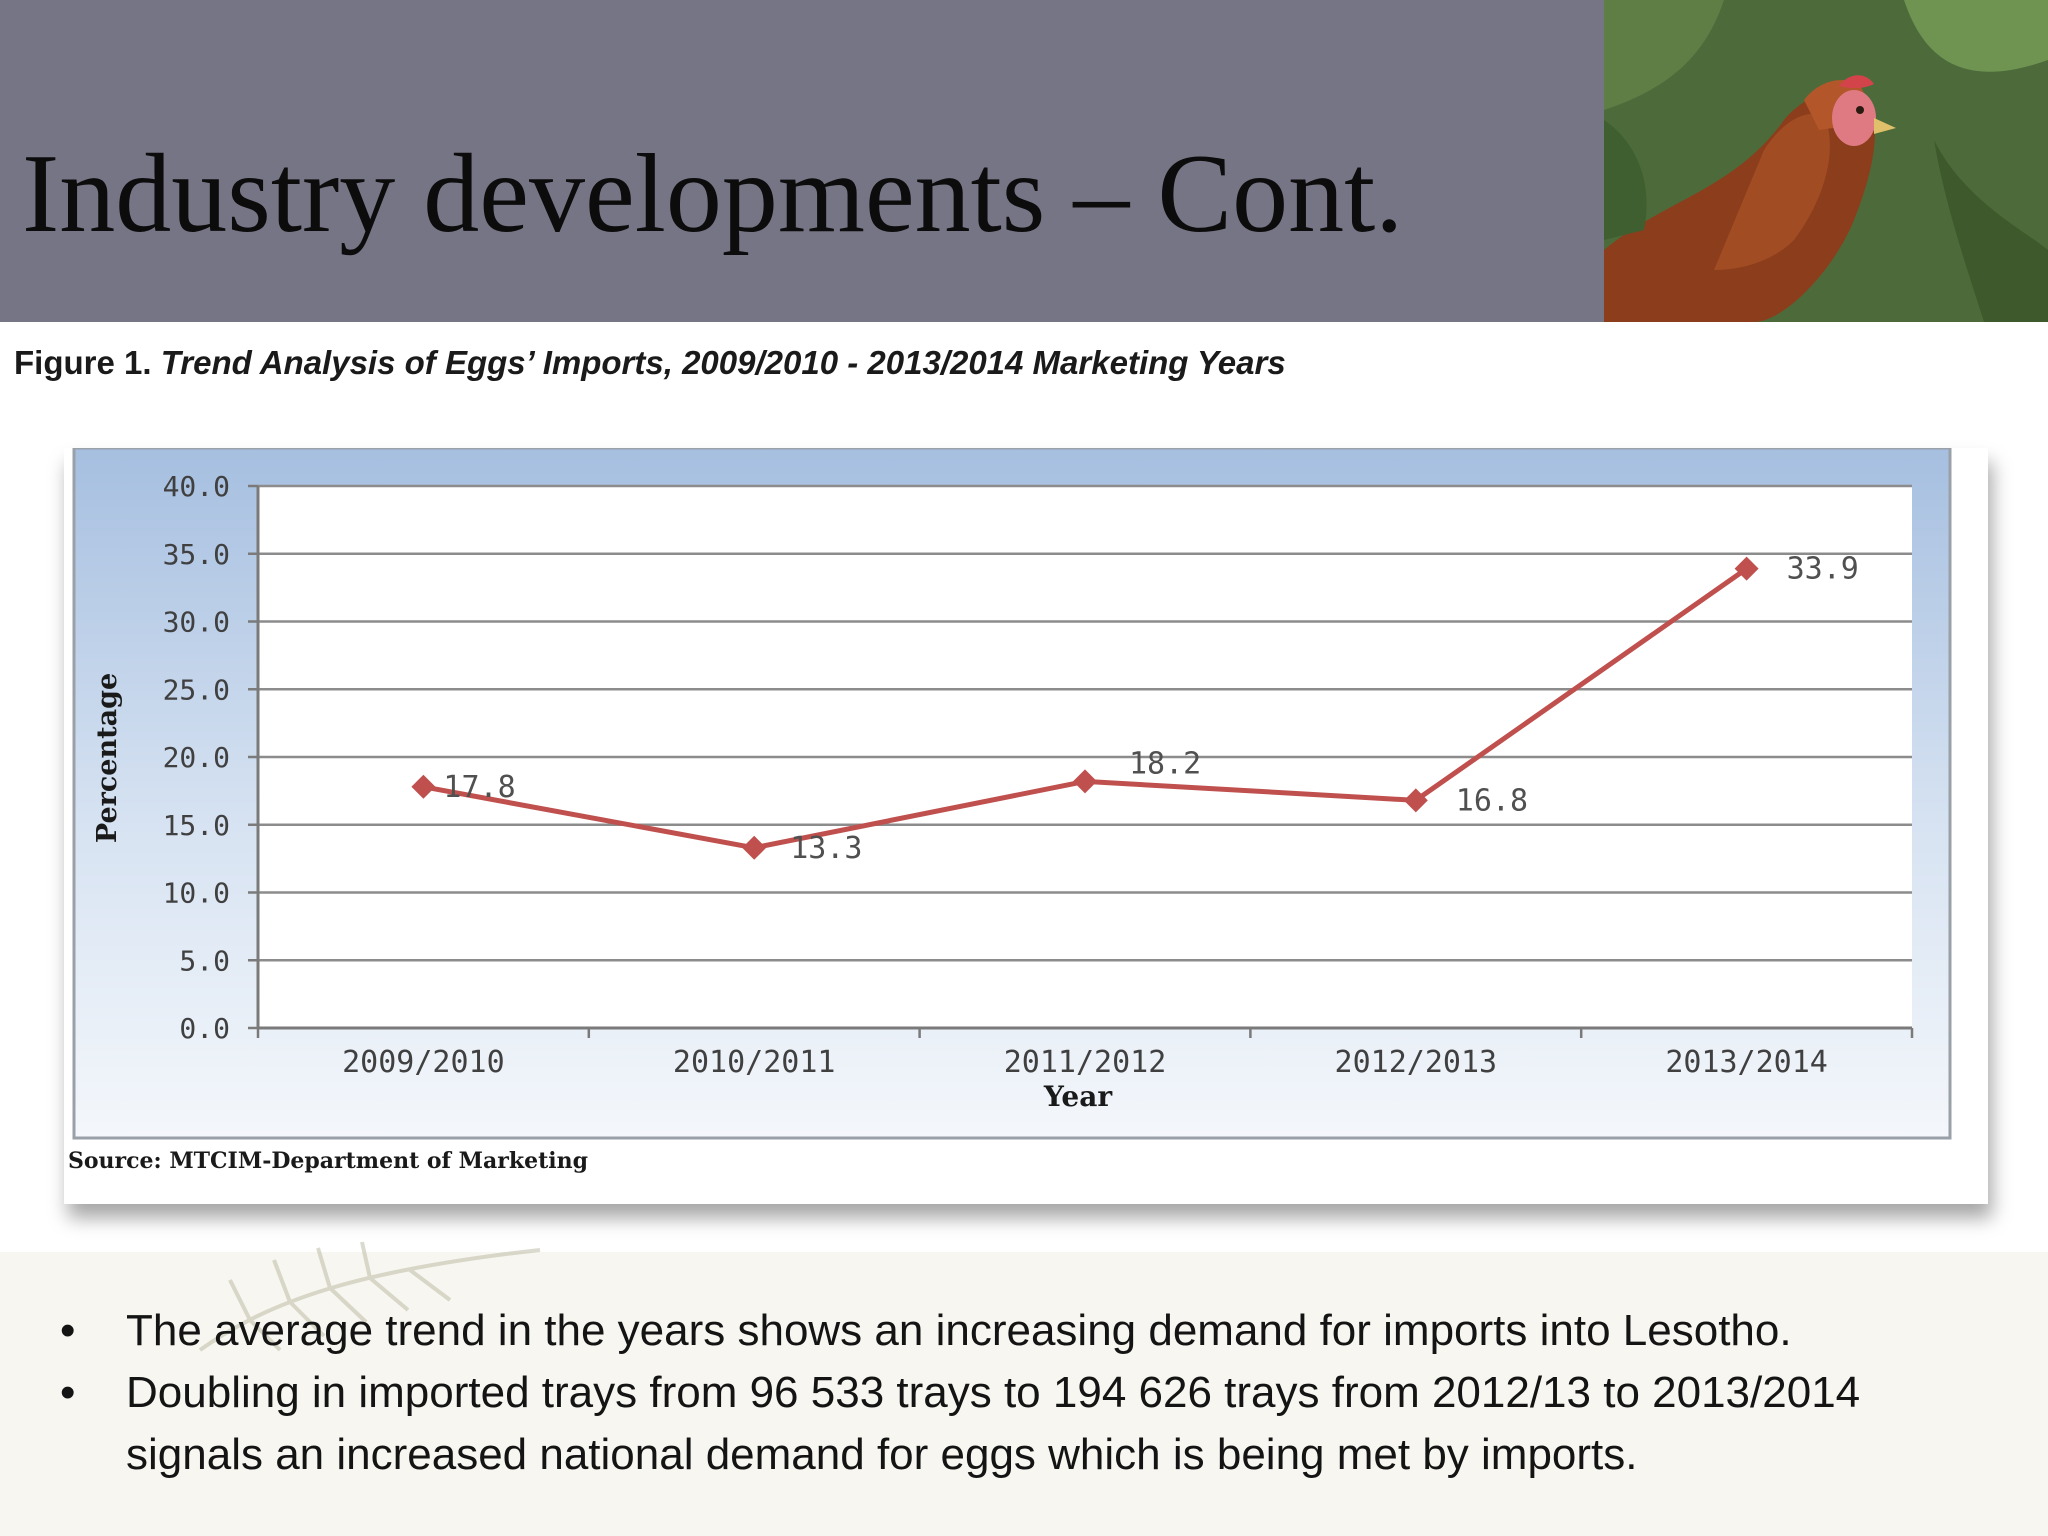  I want to click on y-tick-label: 5.0, so click(204, 960).